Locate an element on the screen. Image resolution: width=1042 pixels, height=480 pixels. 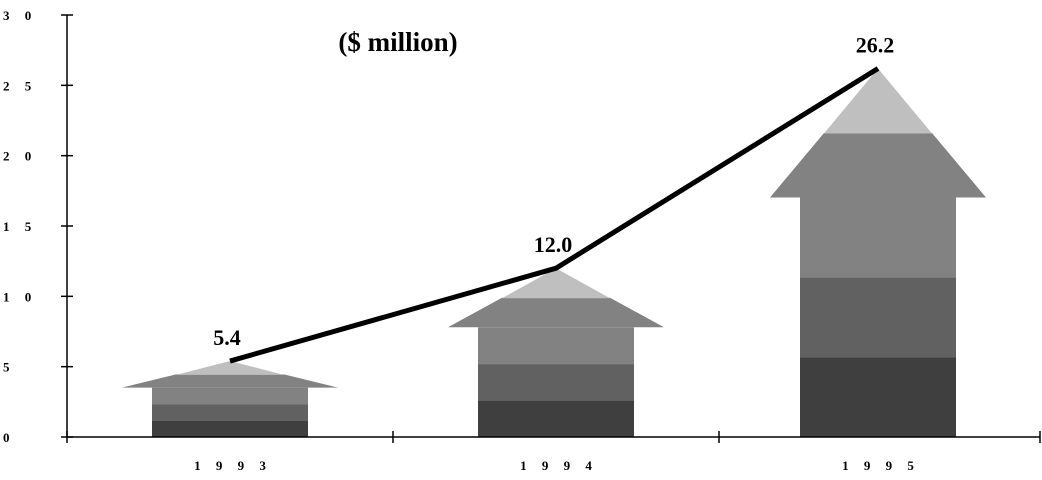
y-tick-label: 1 0 is located at coordinates (20, 296).